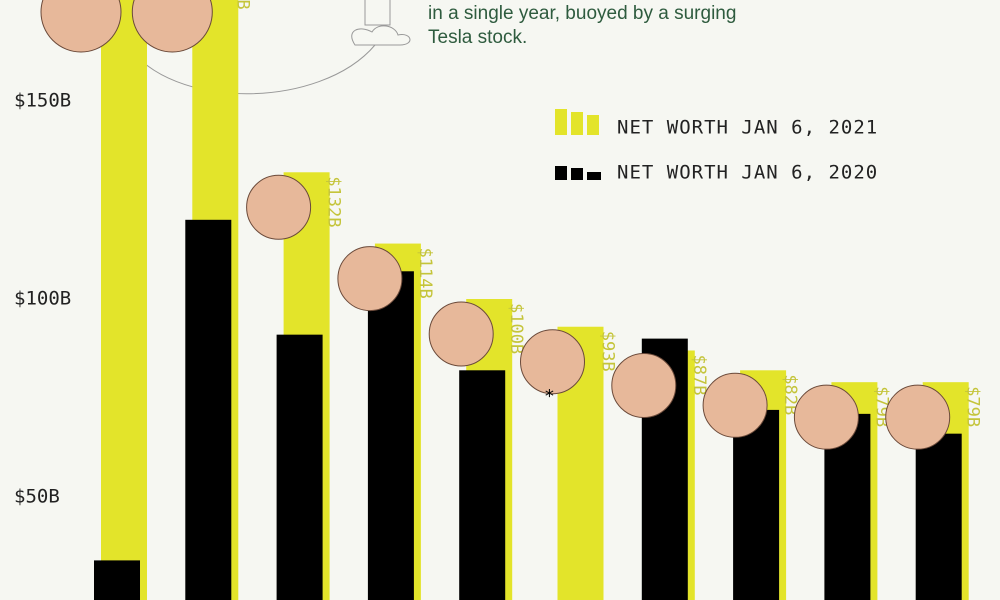 The height and width of the screenshot is (600, 1000). What do you see at coordinates (242, 5) in the screenshot?
I see `value-label: $187B` at bounding box center [242, 5].